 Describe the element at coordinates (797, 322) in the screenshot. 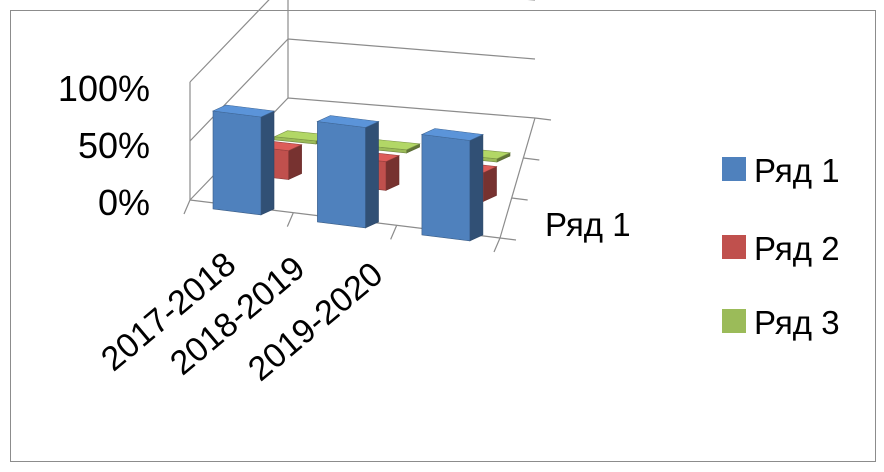

I see `legend-label-series-3: Ряд 3` at that location.